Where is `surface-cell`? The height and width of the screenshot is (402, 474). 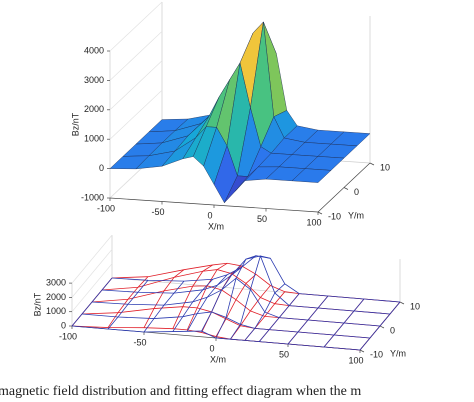
surface-cell is located at coordinates (311, 175).